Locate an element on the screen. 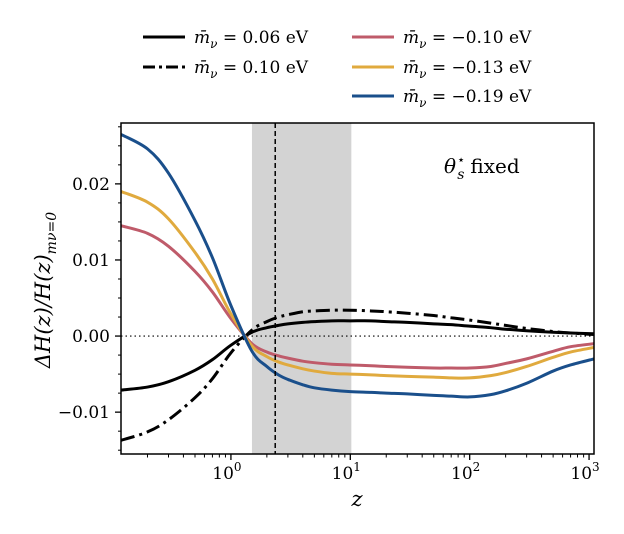 This screenshot has width=624, height=534. legend-label-rhs: = −0.19 eV is located at coordinates (479, 97).